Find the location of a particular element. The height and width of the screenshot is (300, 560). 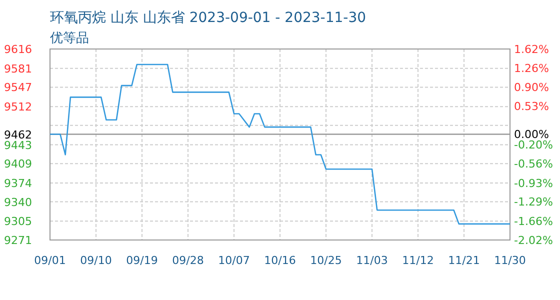

y2-tick-label: 0.00% is located at coordinates (531, 135).